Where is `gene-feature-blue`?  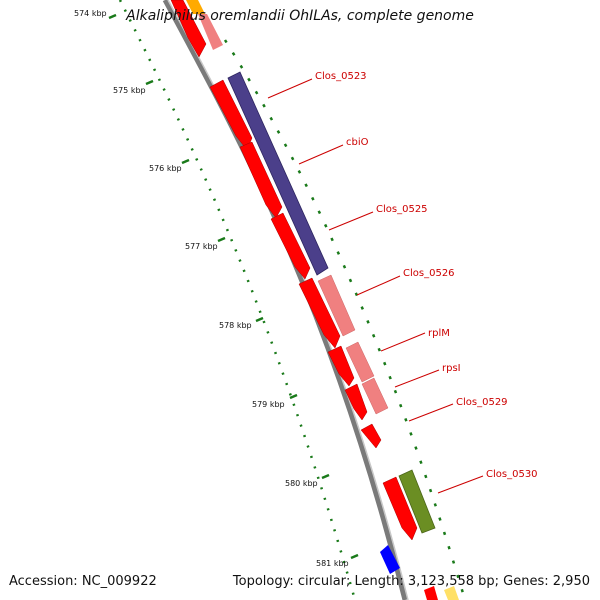
gene-feature-blue is located at coordinates (390, 559).